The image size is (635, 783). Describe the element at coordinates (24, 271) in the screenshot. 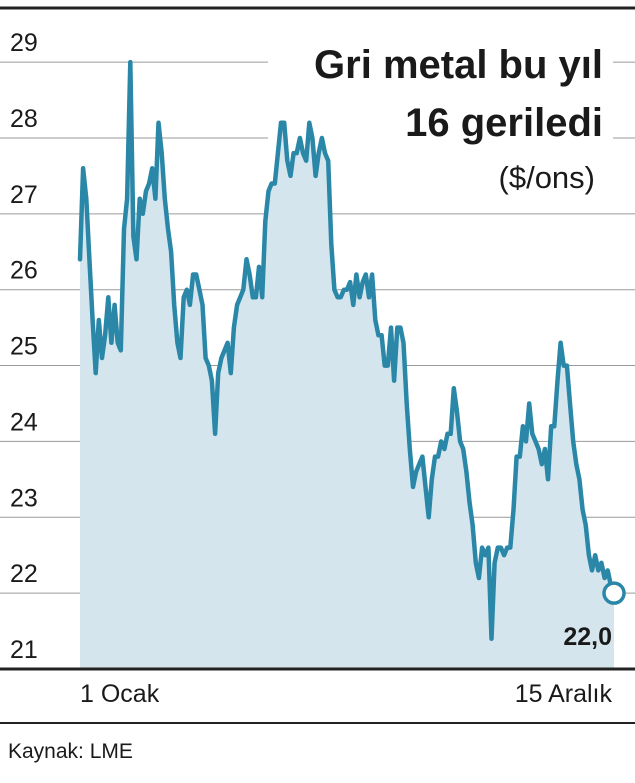

I see `y-tick-label: 26` at that location.